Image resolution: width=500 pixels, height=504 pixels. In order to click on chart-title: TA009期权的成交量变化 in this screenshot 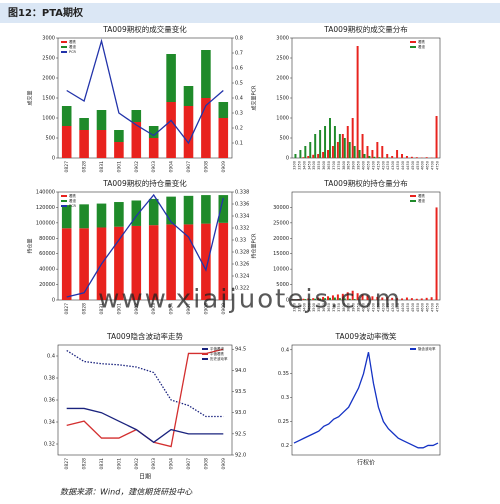, I will do `click(144, 29)`.